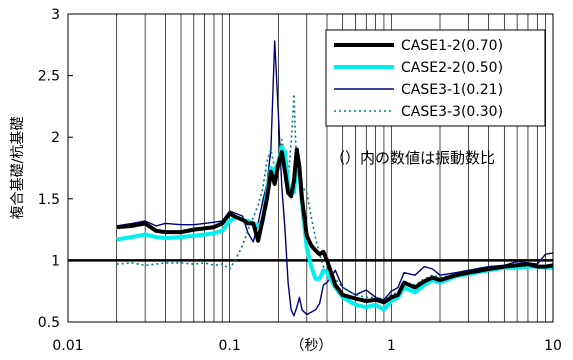 This screenshot has width=573, height=360. What do you see at coordinates (452, 68) in the screenshot?
I see `legend-label: CASE2-2(0.50)` at bounding box center [452, 68].